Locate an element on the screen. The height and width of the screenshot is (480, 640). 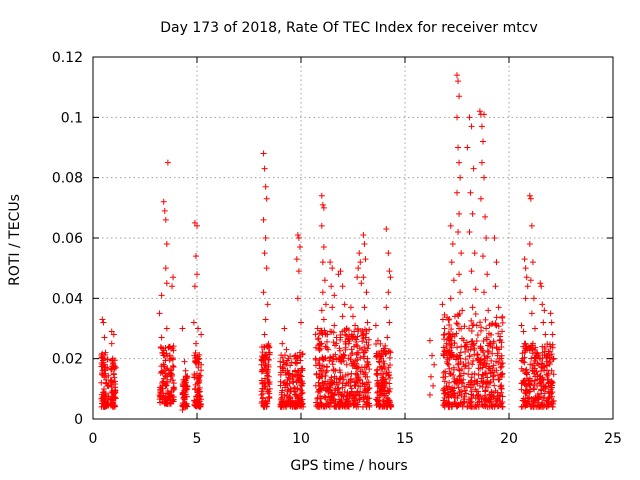
x-tick-label: 20 is located at coordinates (509, 439).